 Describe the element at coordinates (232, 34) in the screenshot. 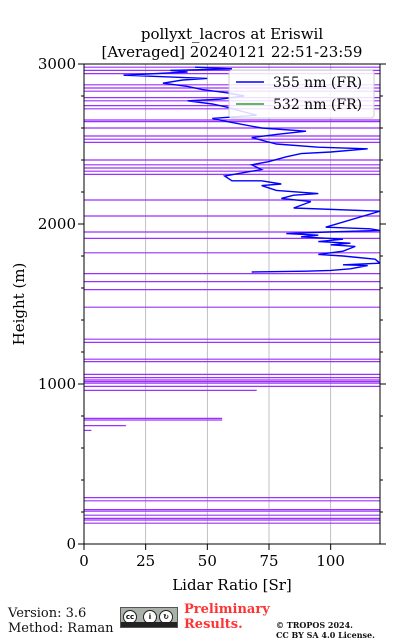

I see `chart-title-line1: pollyxt_lacros at Eriswil` at that location.